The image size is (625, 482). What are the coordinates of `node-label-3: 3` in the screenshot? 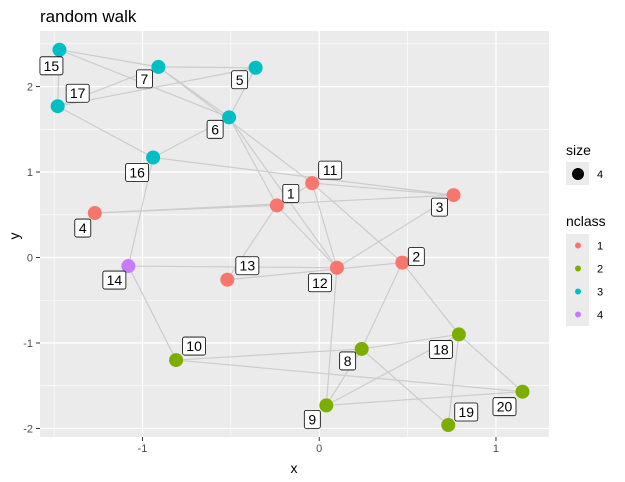 It's located at (440, 207).